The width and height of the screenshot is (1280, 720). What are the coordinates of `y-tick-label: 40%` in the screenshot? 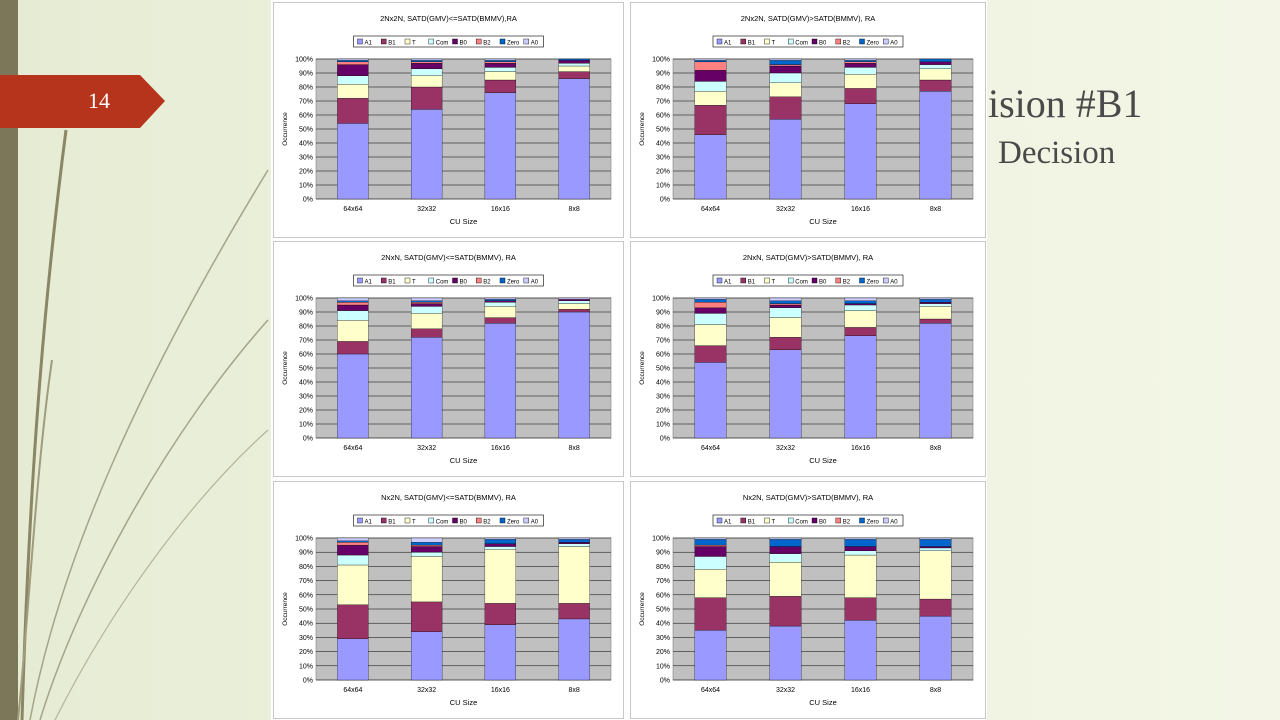 It's located at (306, 144).